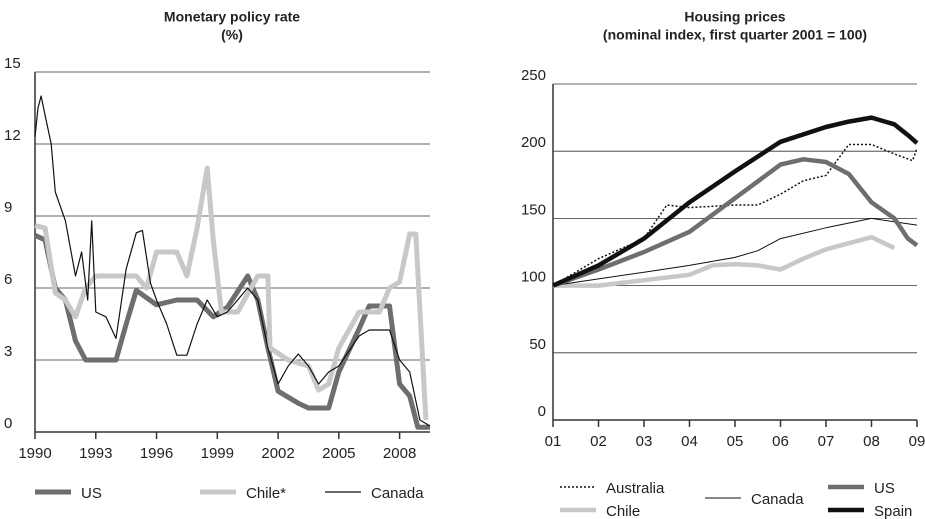  Describe the element at coordinates (917, 441) in the screenshot. I see `x-tick-label: 09` at that location.